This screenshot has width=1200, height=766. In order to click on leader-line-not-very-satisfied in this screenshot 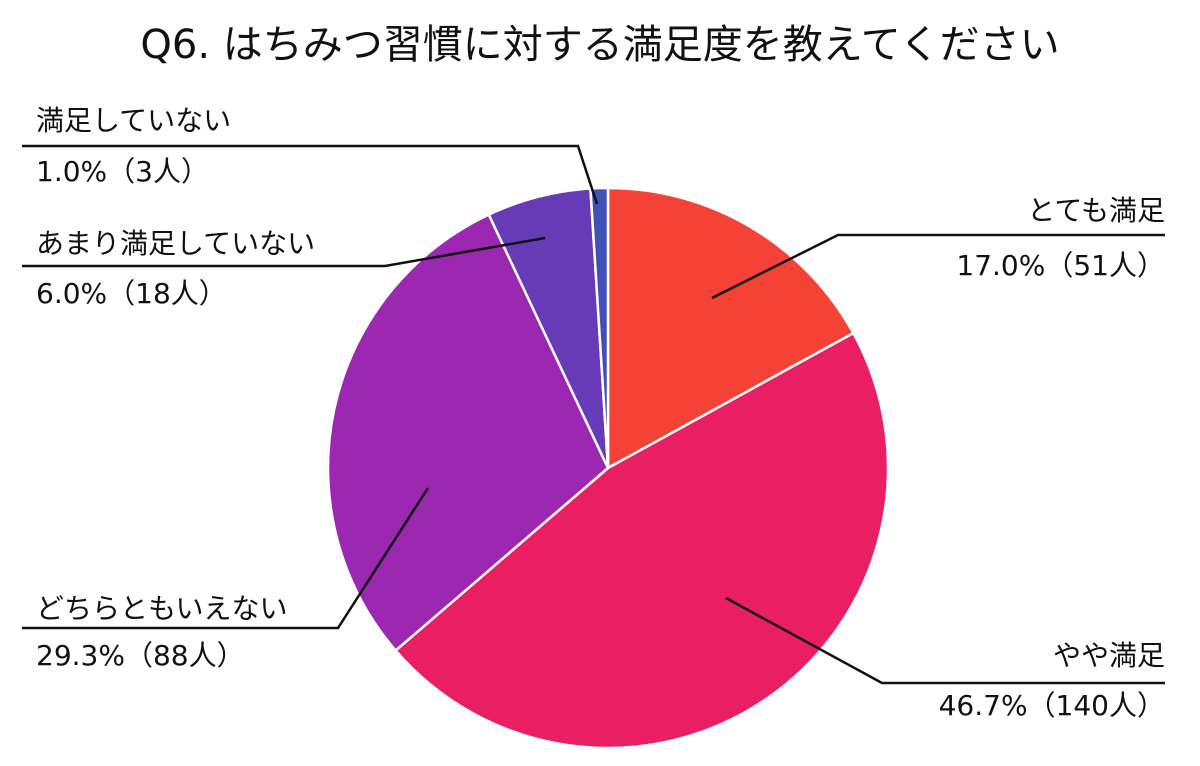, I will do `click(284, 252)`.